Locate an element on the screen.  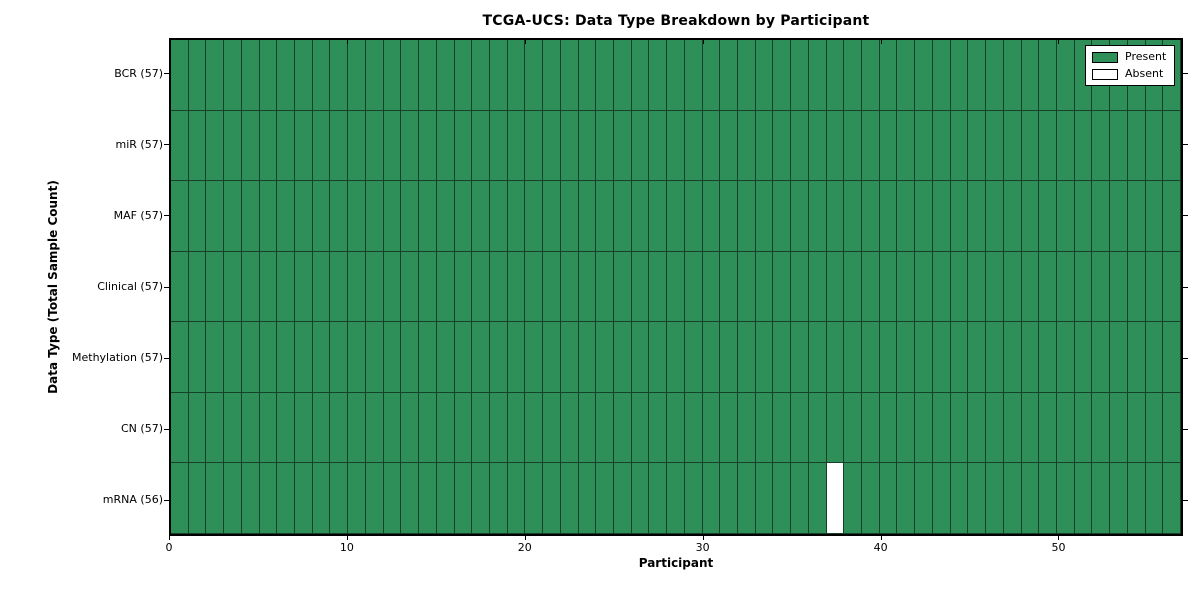
right-tick-mark is located at coordinates (1185, 287).